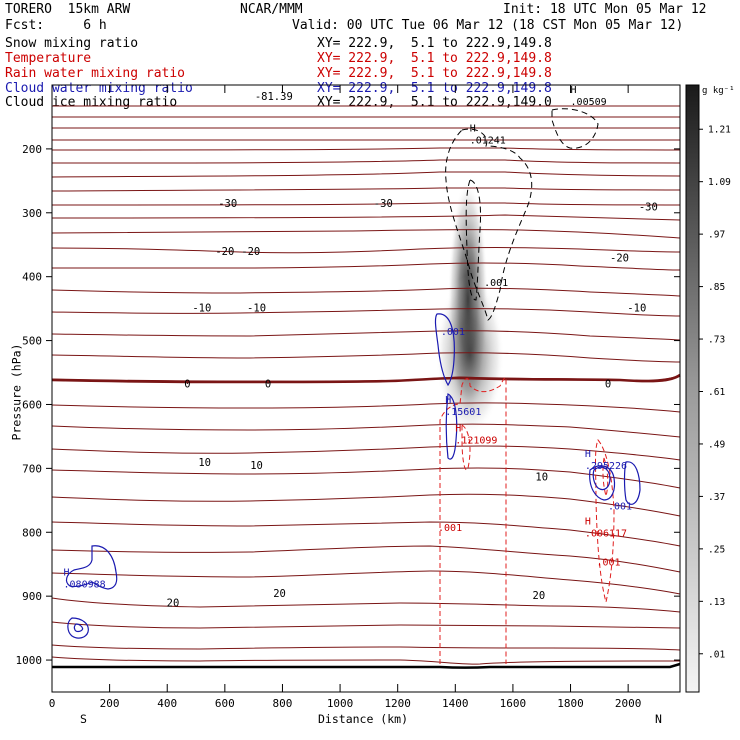  Describe the element at coordinates (95, 73) in the screenshot. I see `field-name-rain: Rain water mixing ratio` at that location.